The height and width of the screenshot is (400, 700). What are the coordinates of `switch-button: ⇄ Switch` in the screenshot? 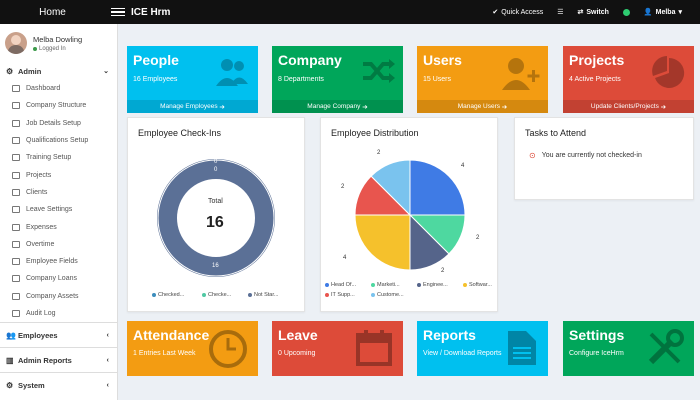 It's located at (592, 12).